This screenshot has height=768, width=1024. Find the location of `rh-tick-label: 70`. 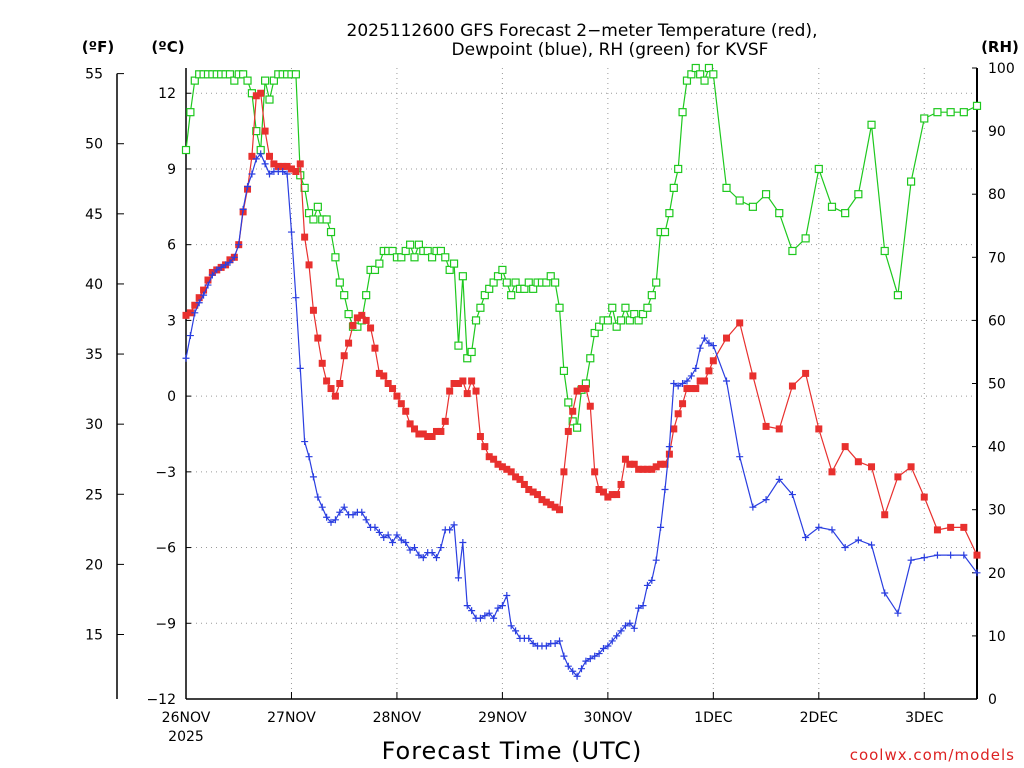

rh-tick-label: 70 is located at coordinates (997, 258).